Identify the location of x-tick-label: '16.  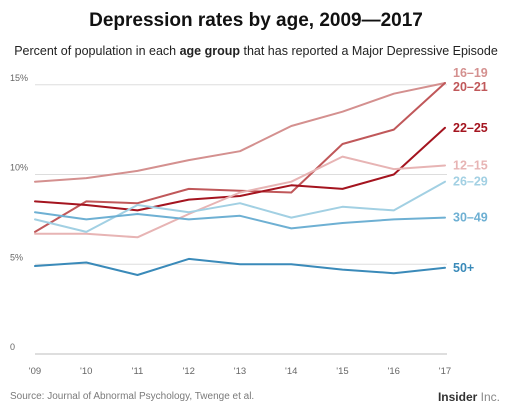
(394, 371).